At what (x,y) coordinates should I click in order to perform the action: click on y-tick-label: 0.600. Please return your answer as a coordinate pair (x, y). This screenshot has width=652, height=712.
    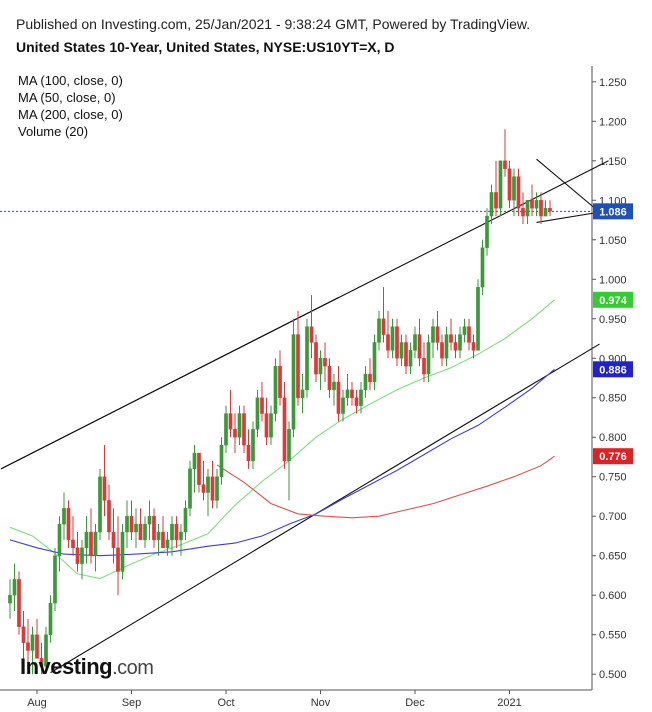
    Looking at the image, I should click on (613, 596).